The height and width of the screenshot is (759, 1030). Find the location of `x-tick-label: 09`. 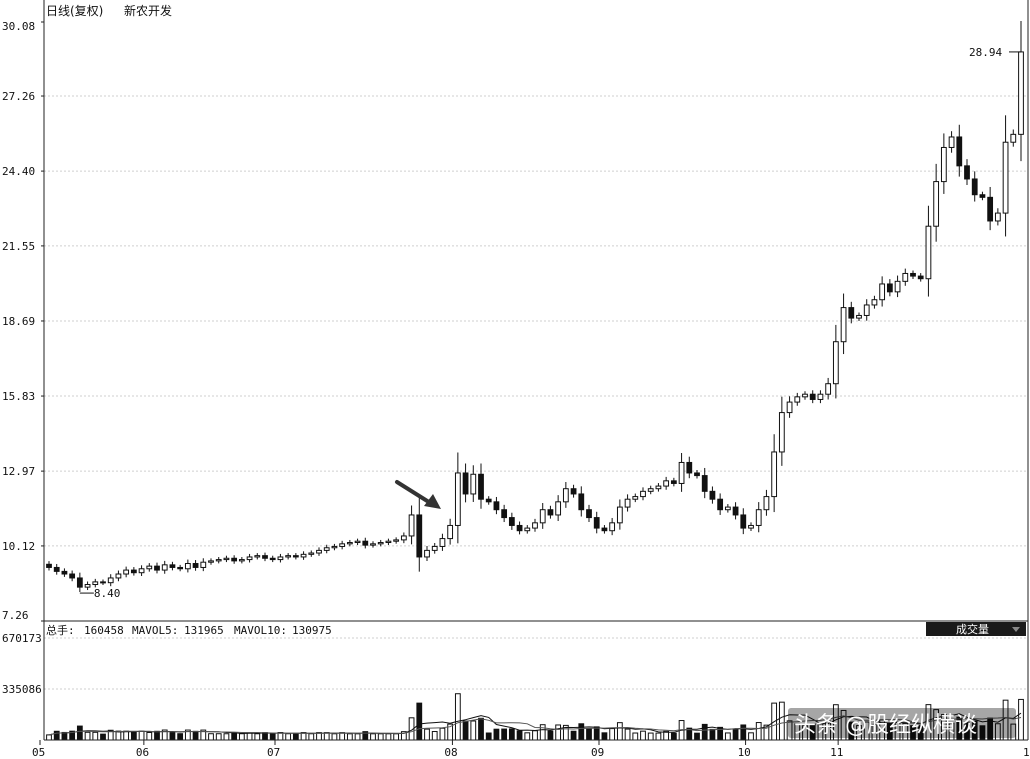

x-tick-label: 09 is located at coordinates (597, 752).